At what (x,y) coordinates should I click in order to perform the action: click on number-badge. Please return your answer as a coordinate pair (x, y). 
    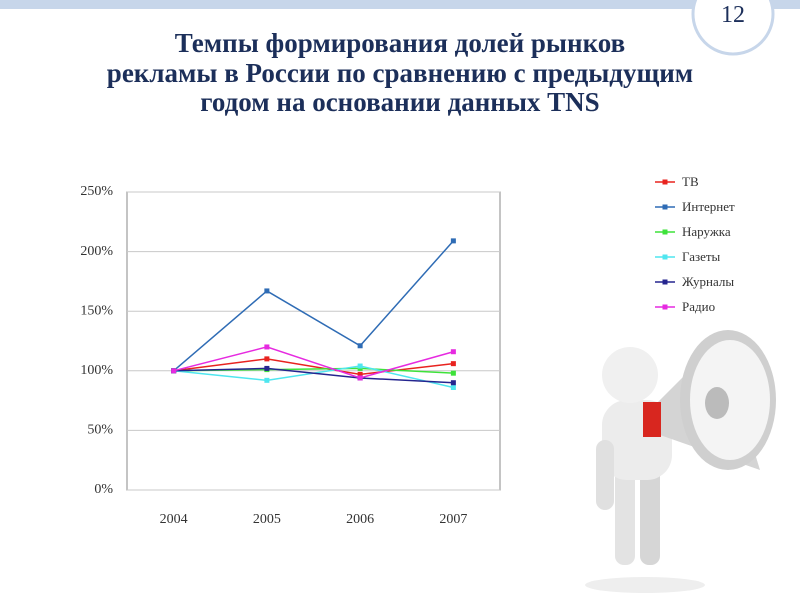
    Looking at the image, I should click on (733, 28).